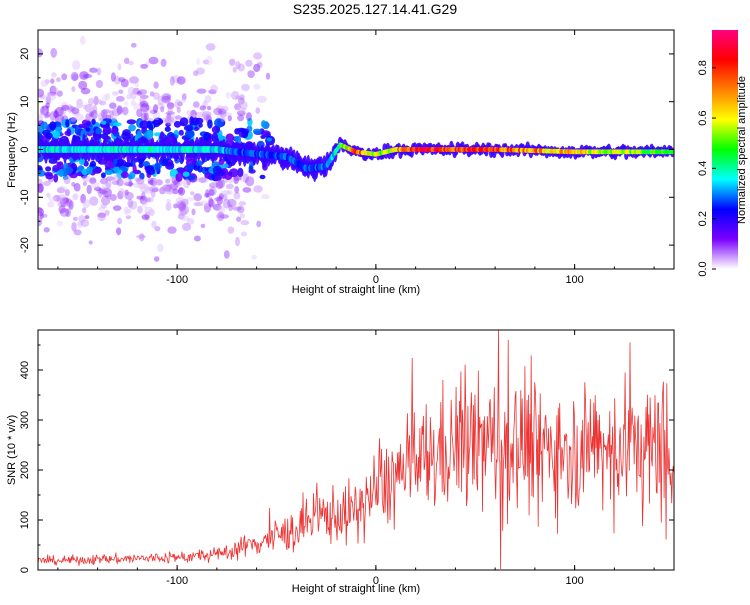 The height and width of the screenshot is (605, 750). I want to click on x-tick-label: -100, so click(177, 280).